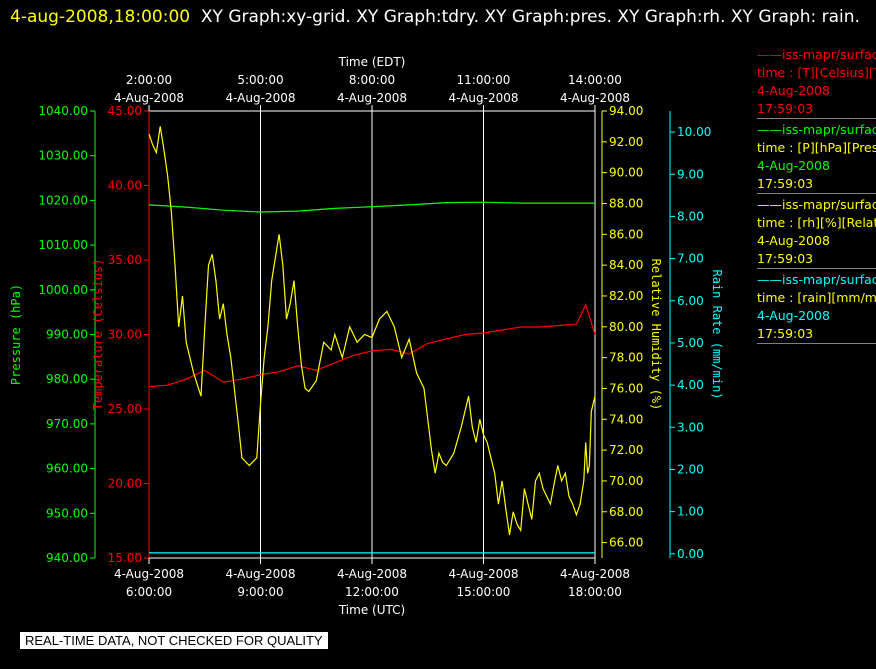  I want to click on y-tick-label: 88.00, so click(626, 203).